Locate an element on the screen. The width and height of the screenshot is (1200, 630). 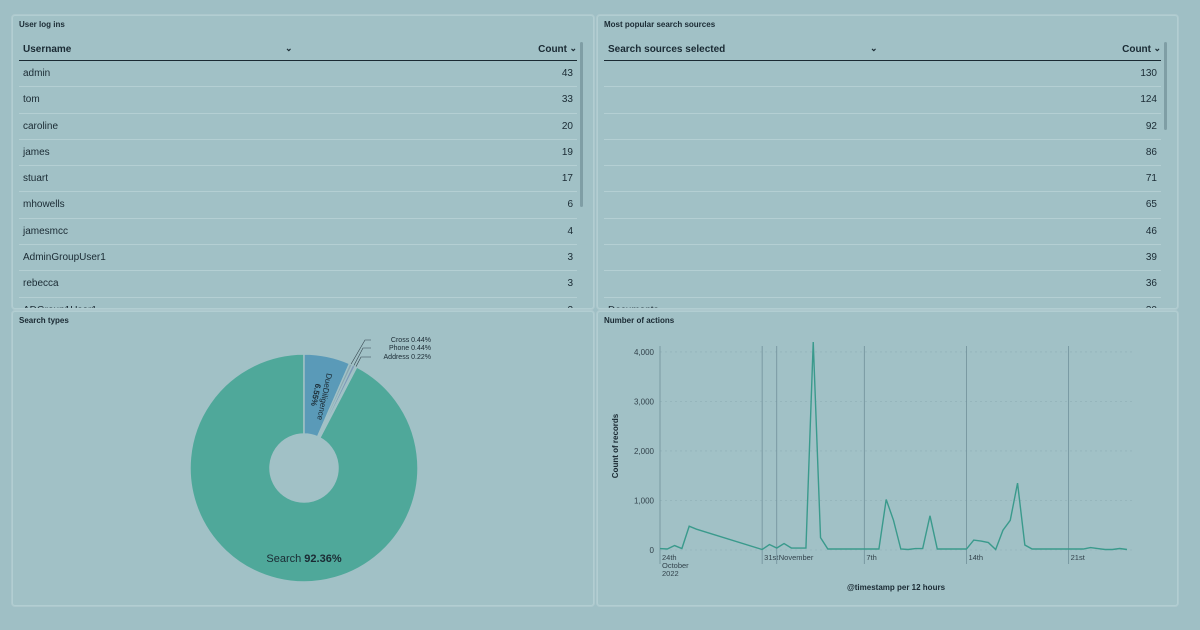
table-row: tom 33 is located at coordinates (298, 100).